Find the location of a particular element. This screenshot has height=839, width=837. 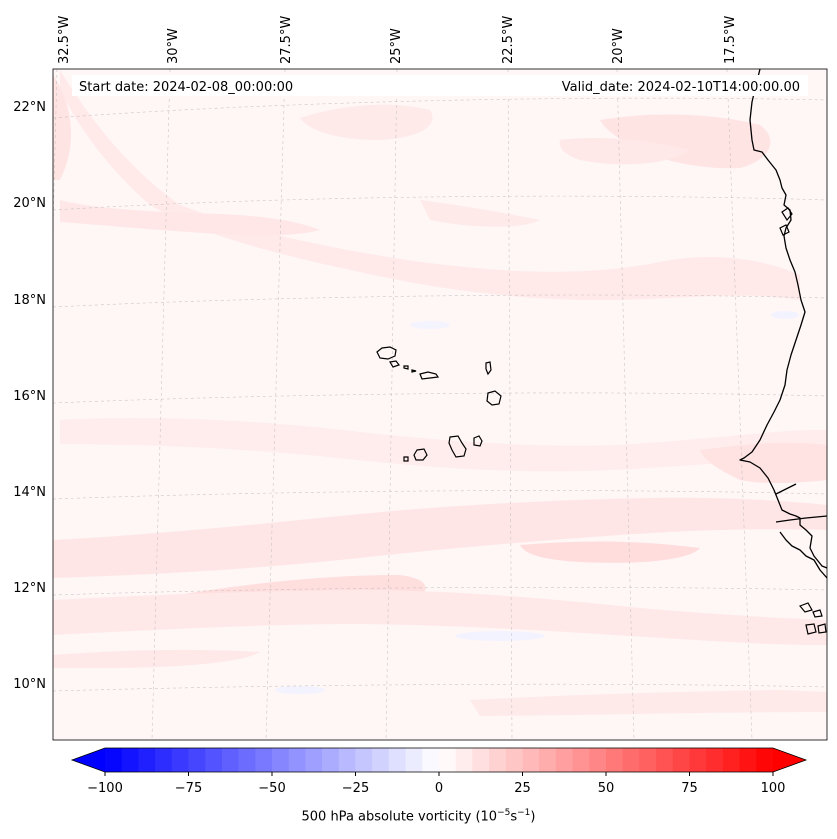

colorbar-cells is located at coordinates (439, 760).